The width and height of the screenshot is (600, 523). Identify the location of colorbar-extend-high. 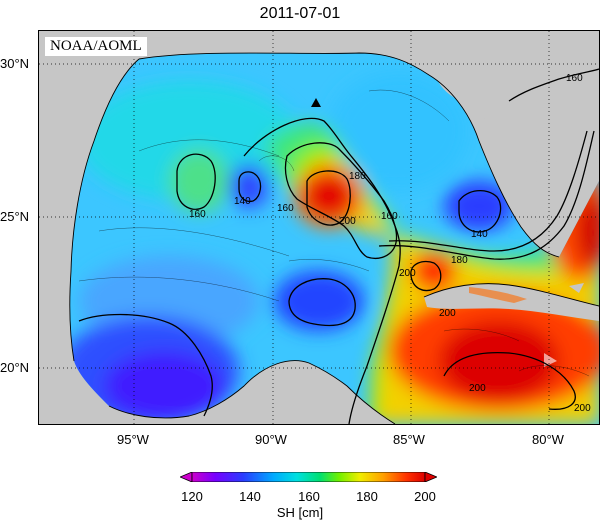
(431, 477).